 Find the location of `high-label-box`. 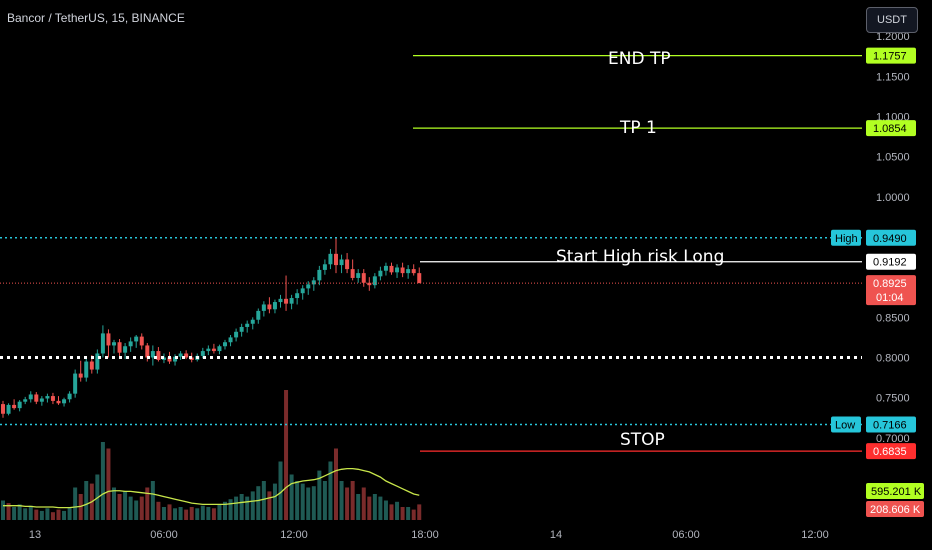

high-label-box is located at coordinates (846, 237).